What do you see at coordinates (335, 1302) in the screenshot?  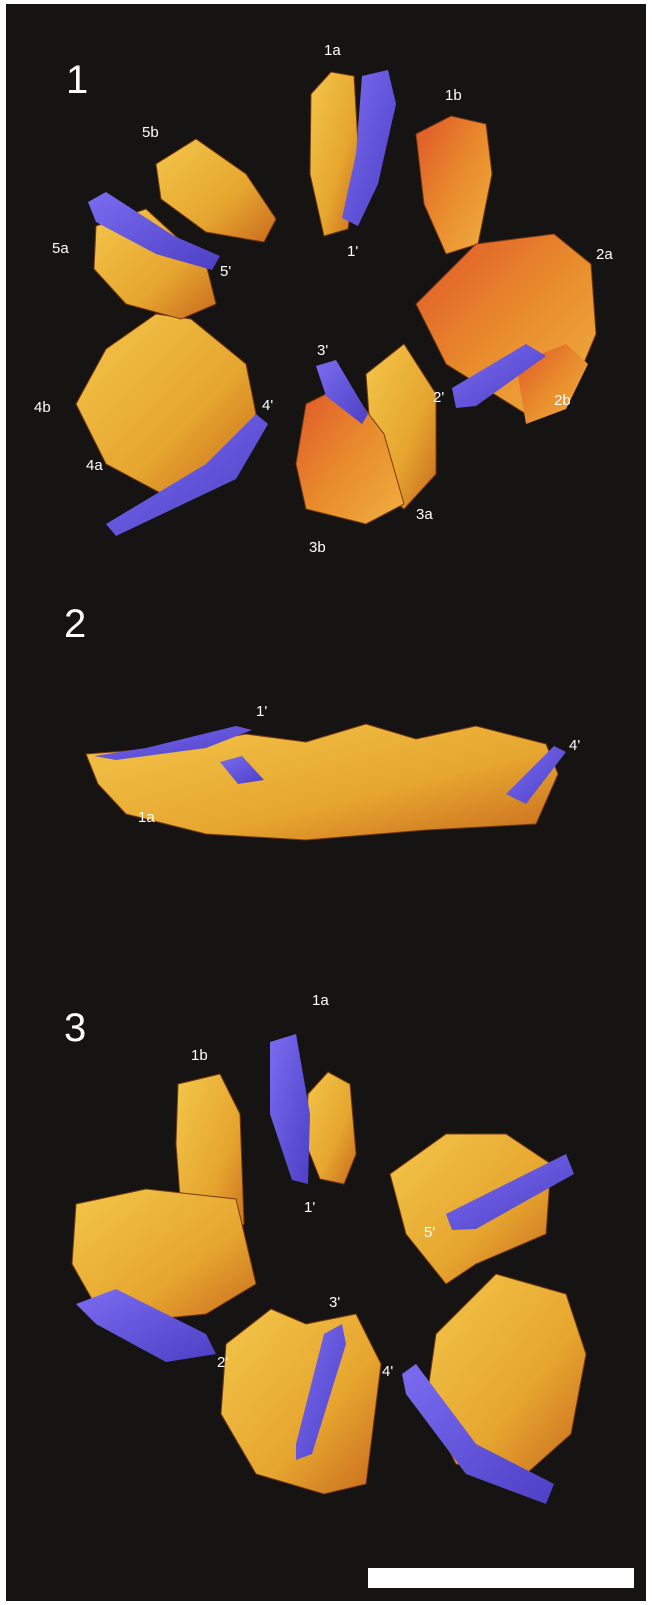 I see `label-3-3-prime: 3'` at bounding box center [335, 1302].